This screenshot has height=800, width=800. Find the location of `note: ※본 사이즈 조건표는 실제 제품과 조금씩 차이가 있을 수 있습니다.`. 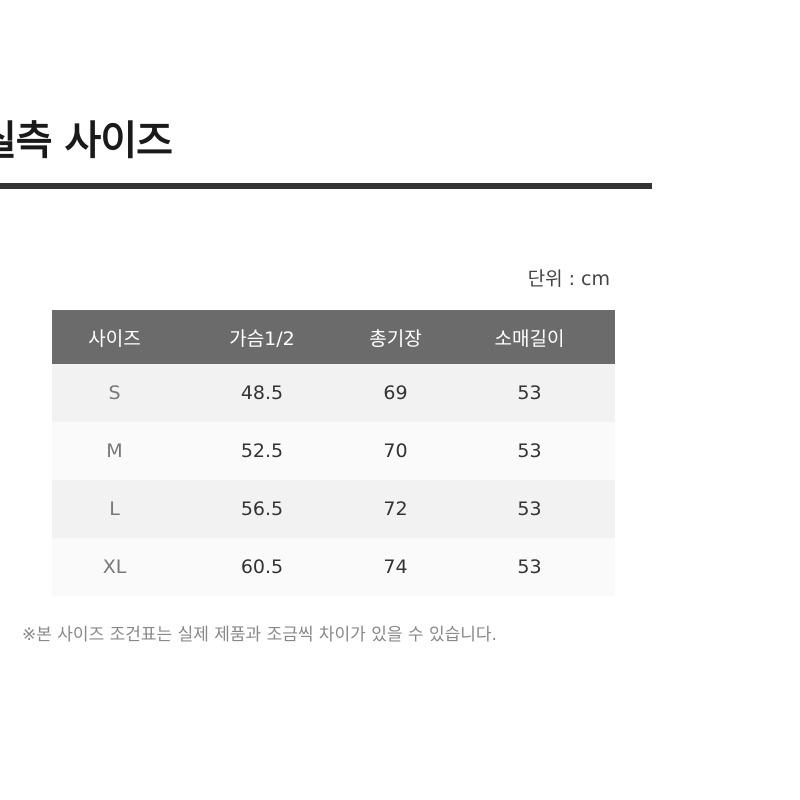

note: ※본 사이즈 조건표는 실제 제품과 조금씩 차이가 있을 수 있습니다. is located at coordinates (259, 635).